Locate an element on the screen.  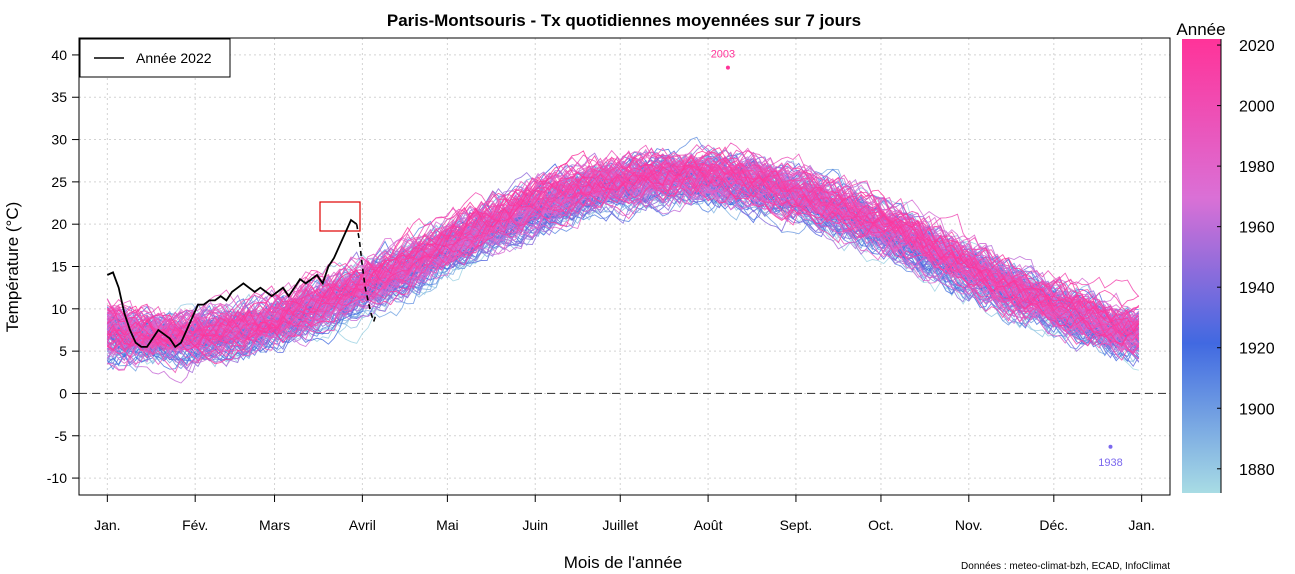
colorbar-tick-label: 1880 is located at coordinates (1257, 470).